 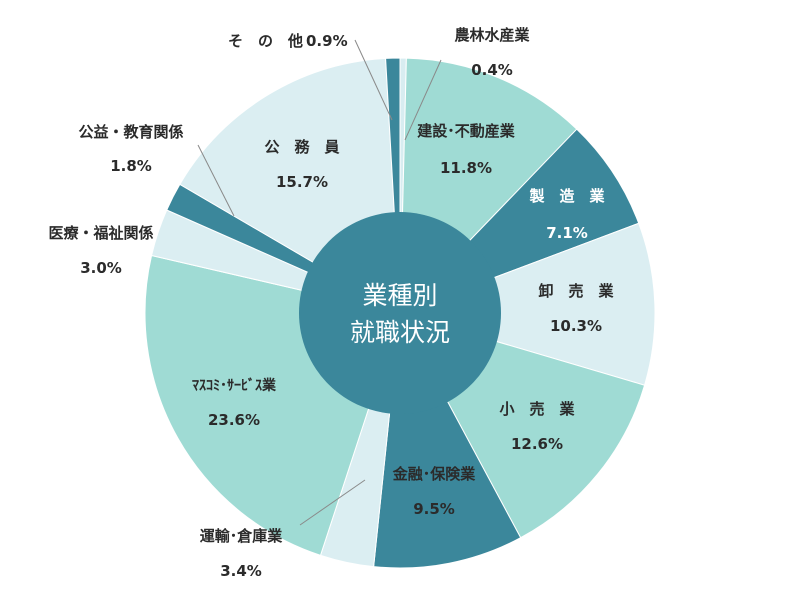 What do you see at coordinates (130, 132) in the screenshot?
I see `slice-label-public-education: 公益・教育関係` at bounding box center [130, 132].